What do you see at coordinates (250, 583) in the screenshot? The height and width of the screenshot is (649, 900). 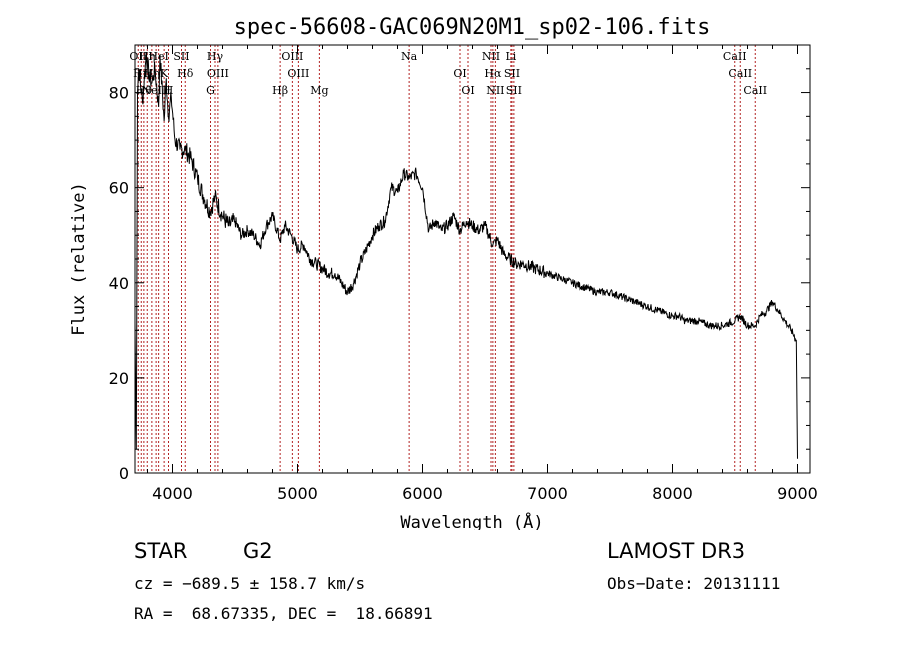 I see `redshift-text: cz = −689.5 ± 158.7 km/s` at bounding box center [250, 583].